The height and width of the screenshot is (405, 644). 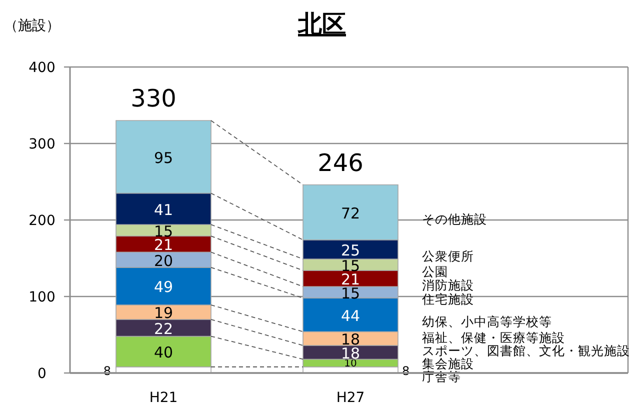 What do you see at coordinates (163, 397) in the screenshot?
I see `x-tick-label: H21` at bounding box center [163, 397].